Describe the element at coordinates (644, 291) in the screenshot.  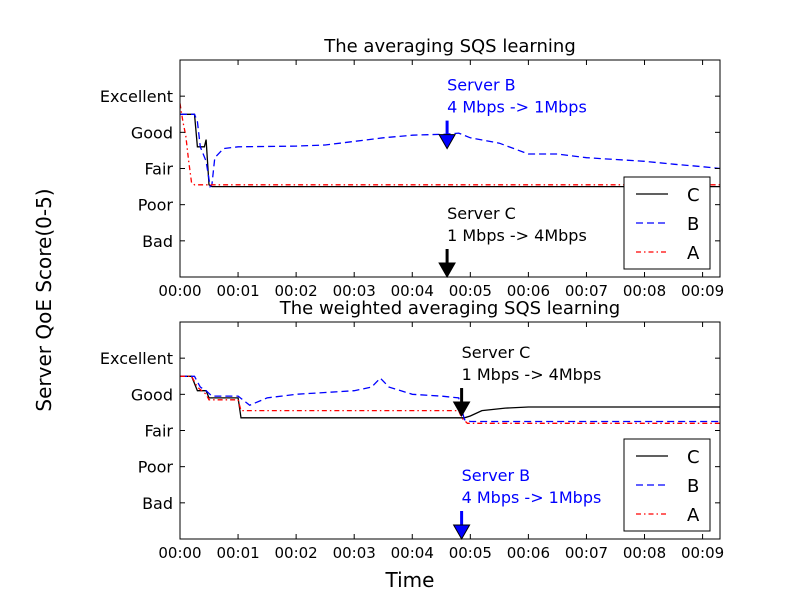
I see `chart1-x-tick-label: 00:08` at that location.